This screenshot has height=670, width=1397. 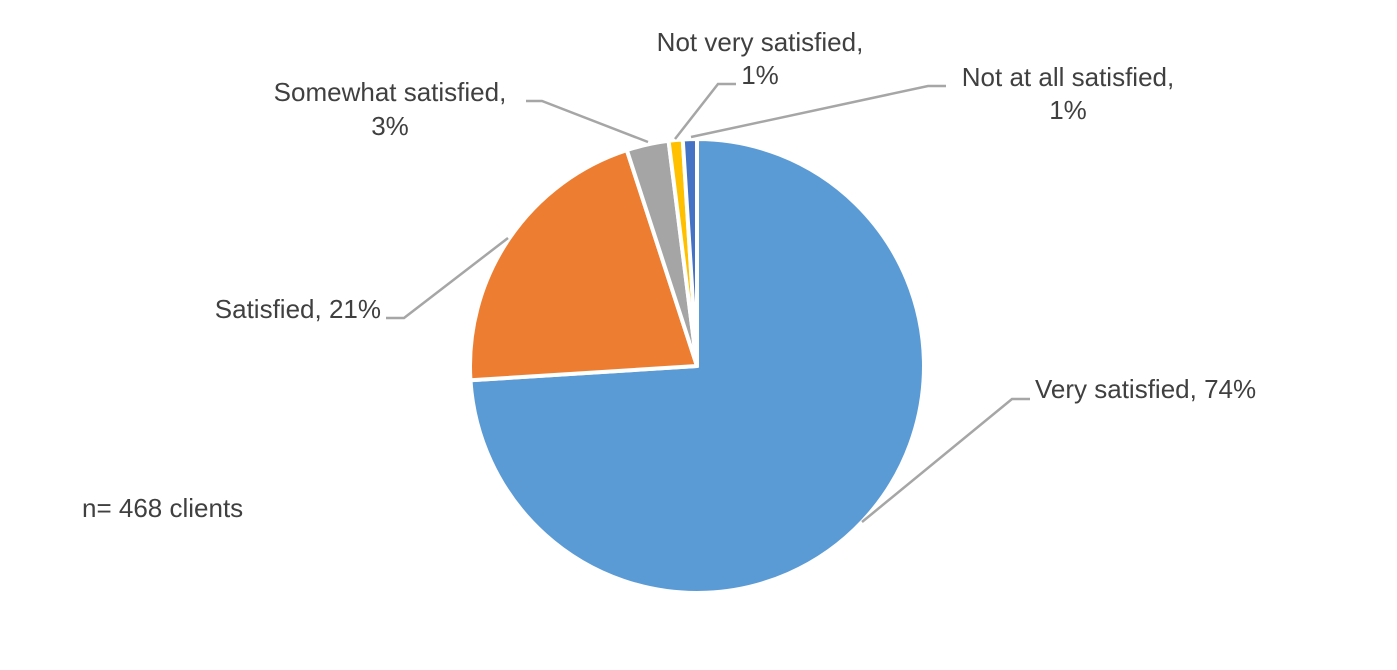 What do you see at coordinates (390, 109) in the screenshot?
I see `data-label-somewhat-satisfied: Somewhat satisfied, 3%` at bounding box center [390, 109].